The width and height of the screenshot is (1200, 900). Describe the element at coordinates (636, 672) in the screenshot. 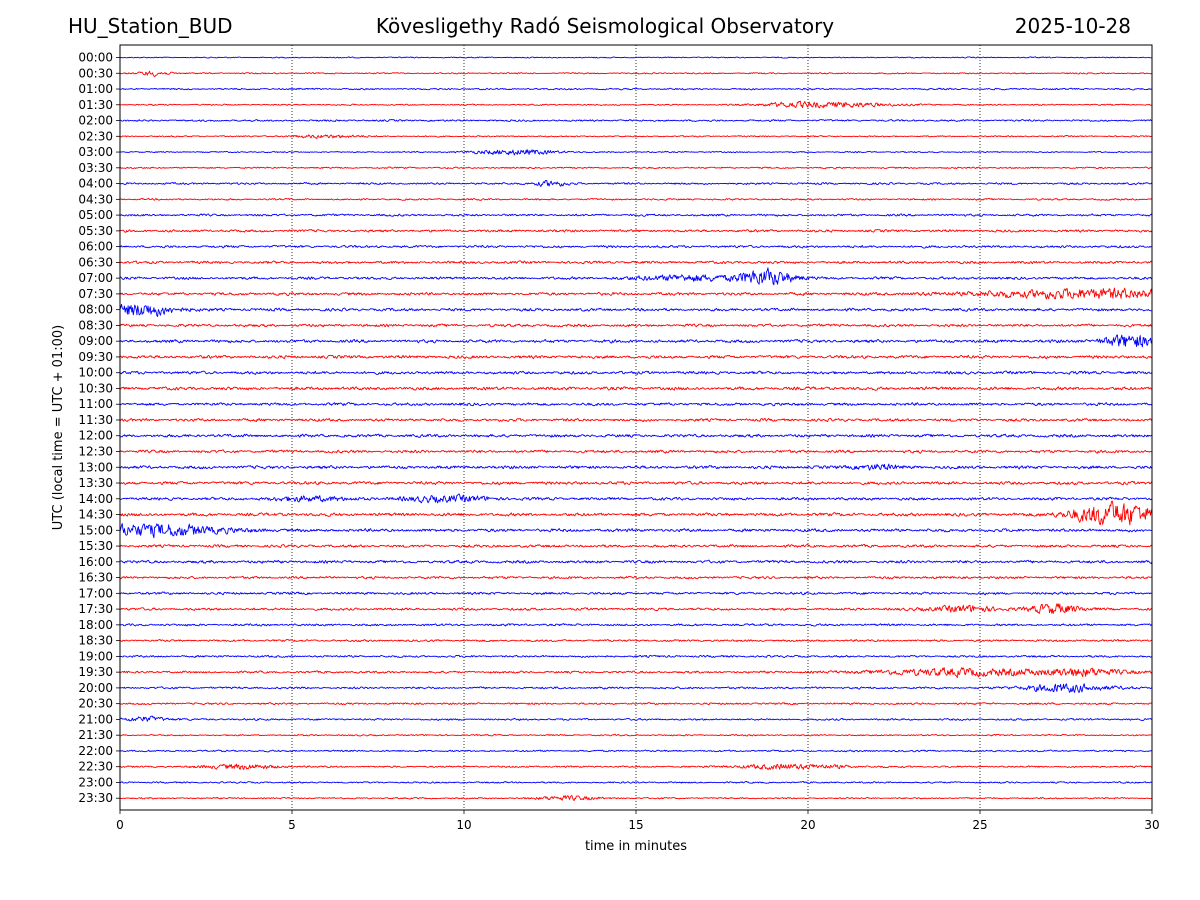

I see `trace-1930` at that location.